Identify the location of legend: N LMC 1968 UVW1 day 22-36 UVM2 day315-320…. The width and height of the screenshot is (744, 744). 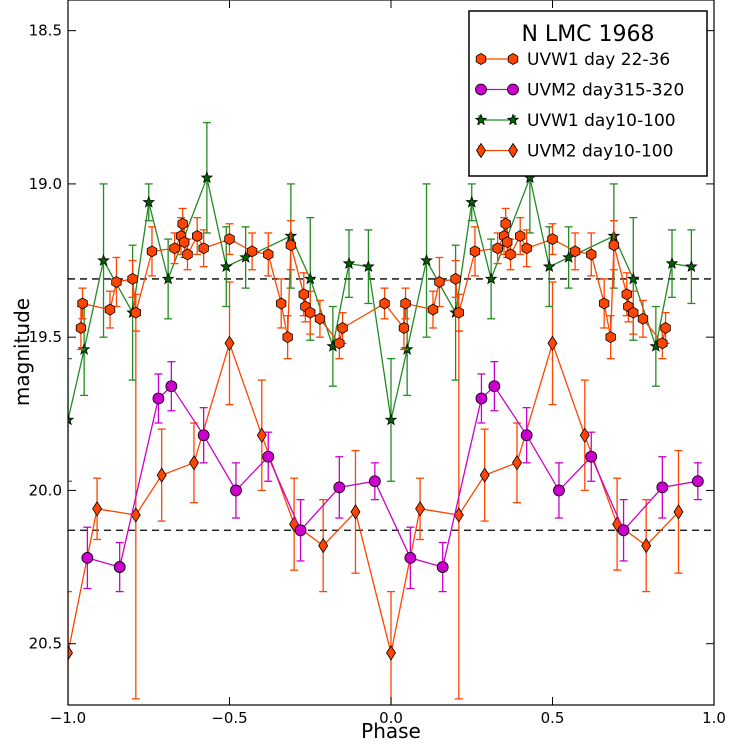
(588, 93).